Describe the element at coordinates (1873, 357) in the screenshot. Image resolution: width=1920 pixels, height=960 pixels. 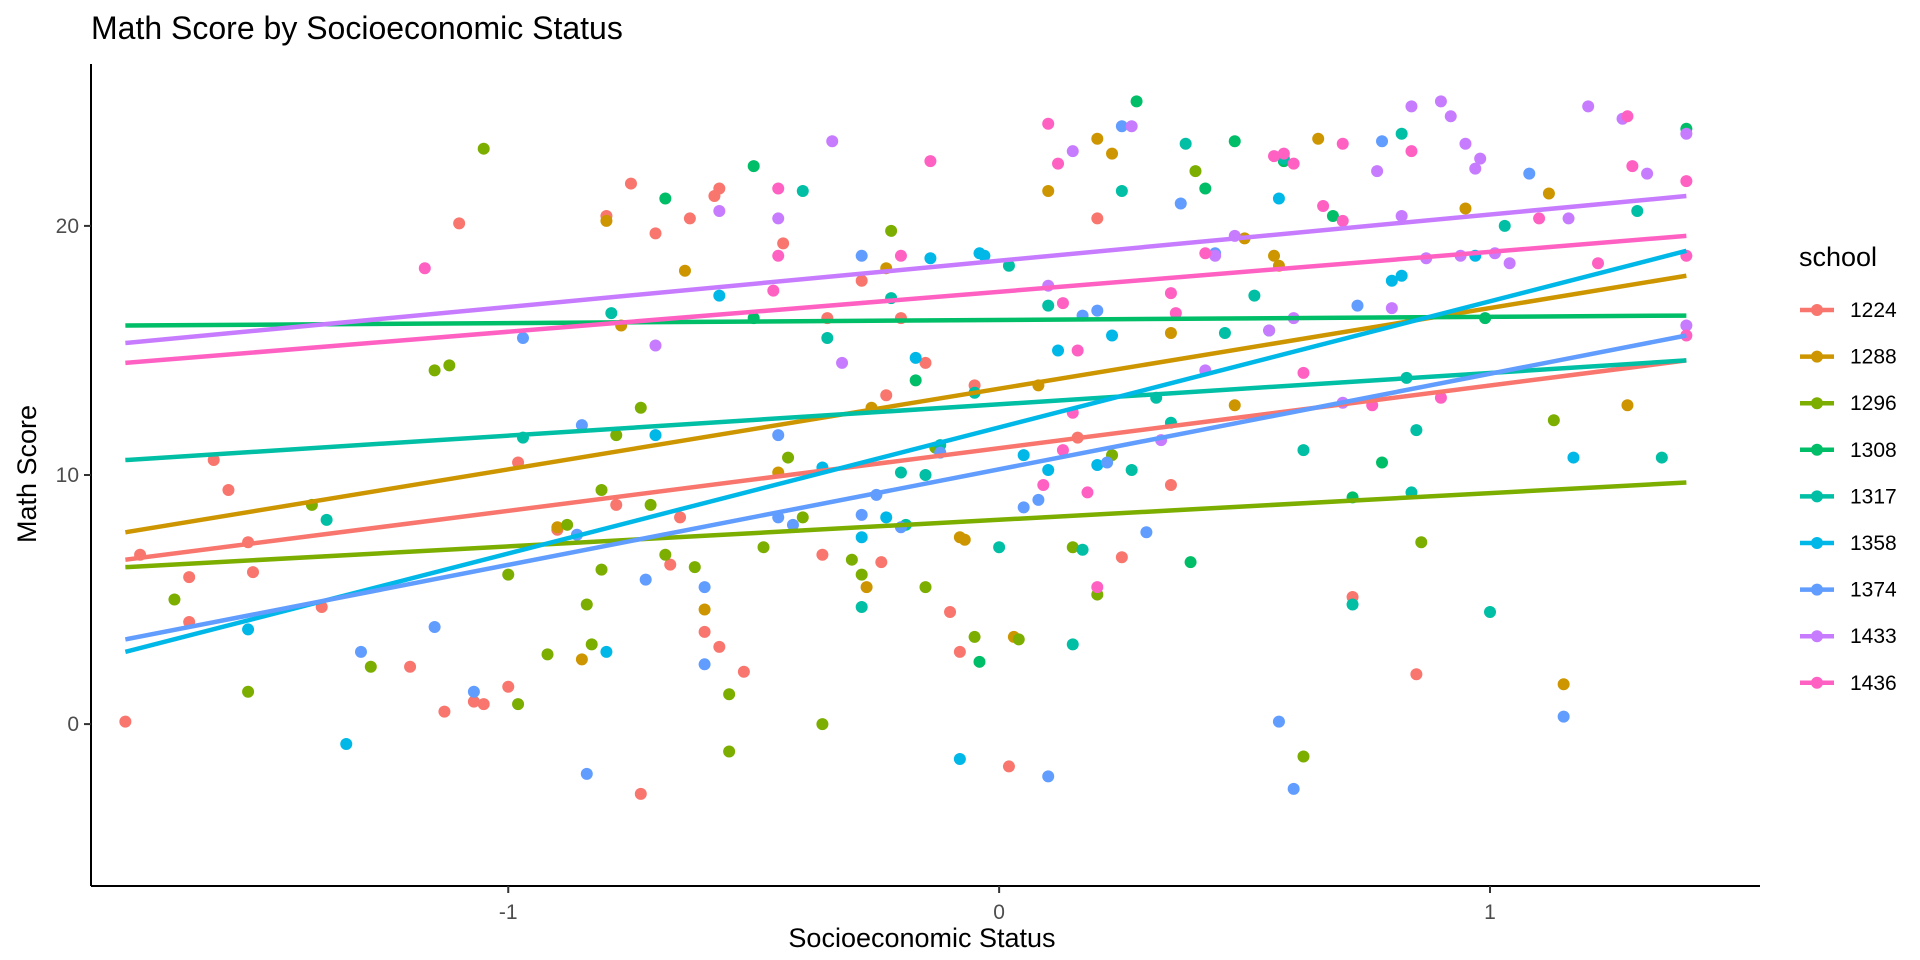
I see `legend-label: 1288` at that location.